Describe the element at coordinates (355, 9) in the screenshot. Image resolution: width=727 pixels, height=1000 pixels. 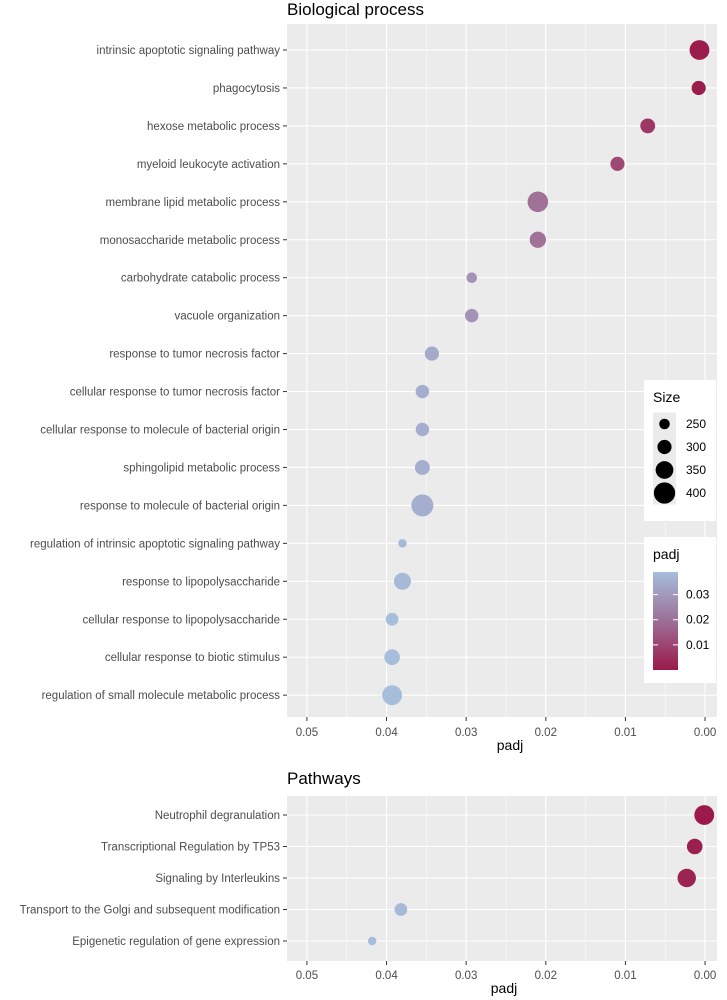
I see `chart-title: Biological process` at that location.